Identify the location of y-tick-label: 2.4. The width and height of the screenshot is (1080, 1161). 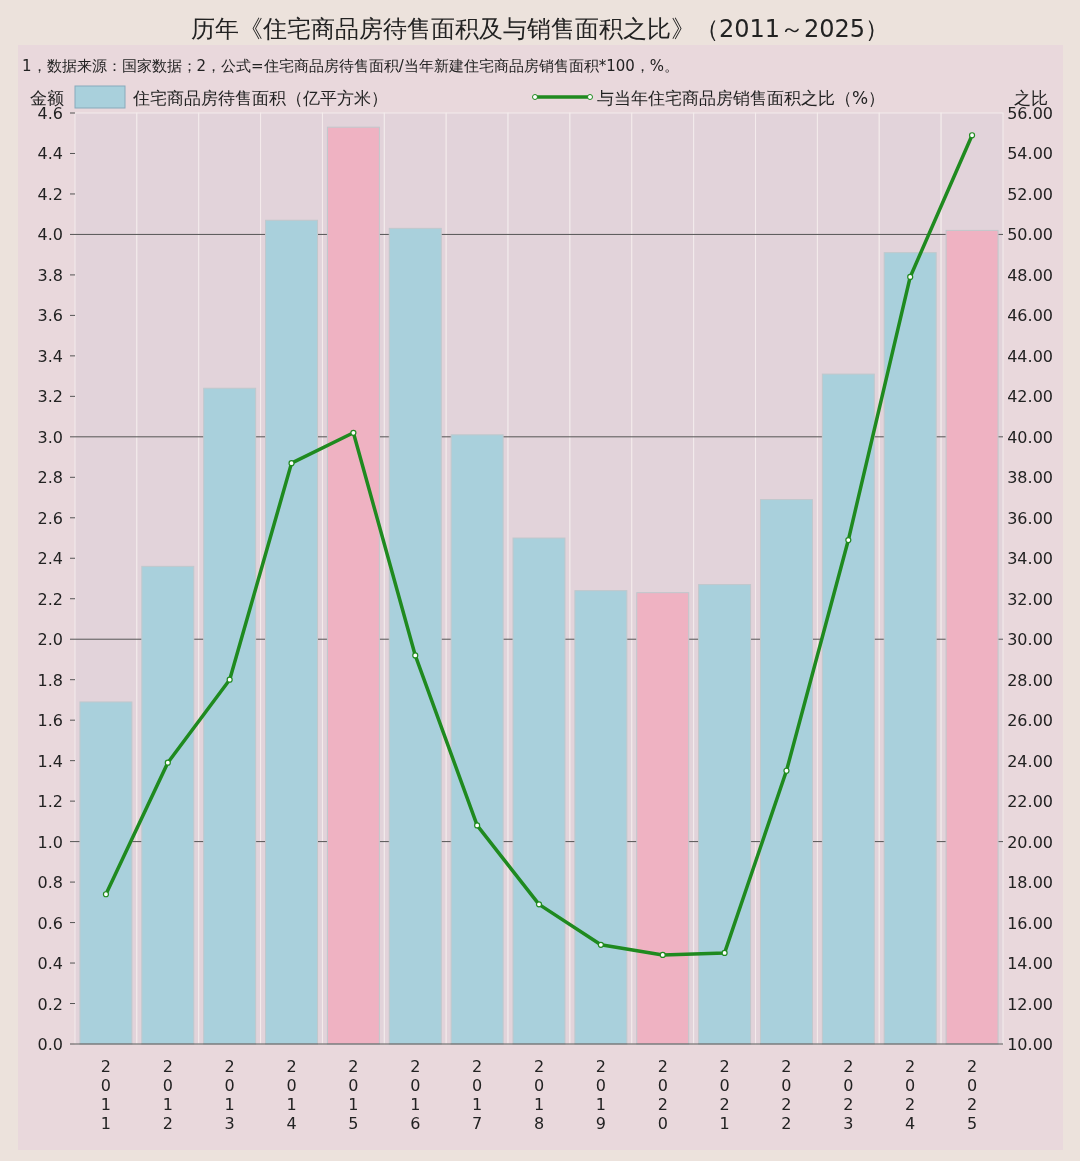
(50, 559).